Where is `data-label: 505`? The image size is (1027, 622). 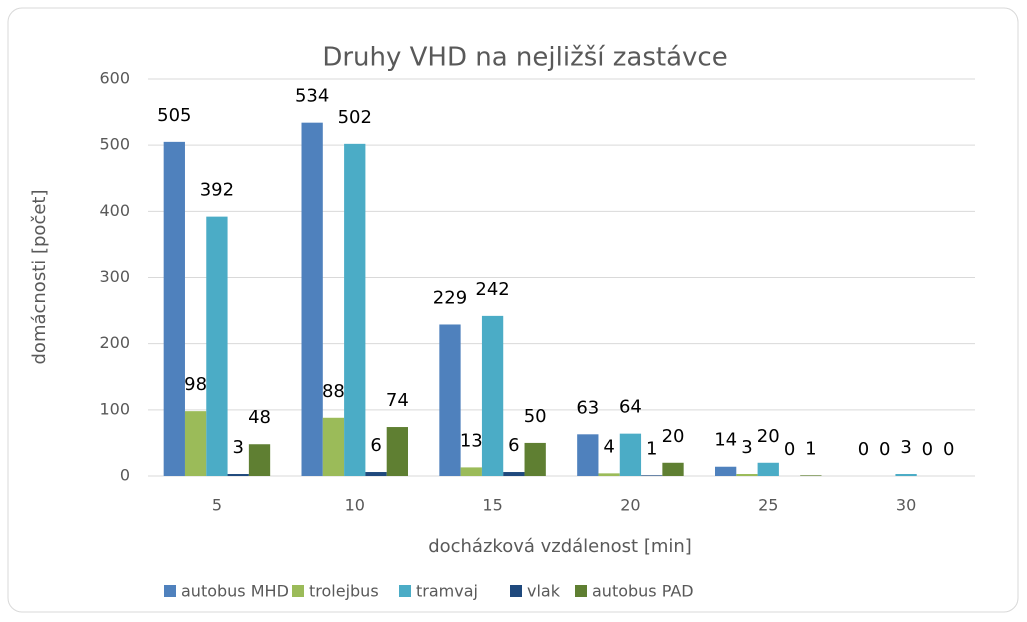
data-label: 505 is located at coordinates (174, 115).